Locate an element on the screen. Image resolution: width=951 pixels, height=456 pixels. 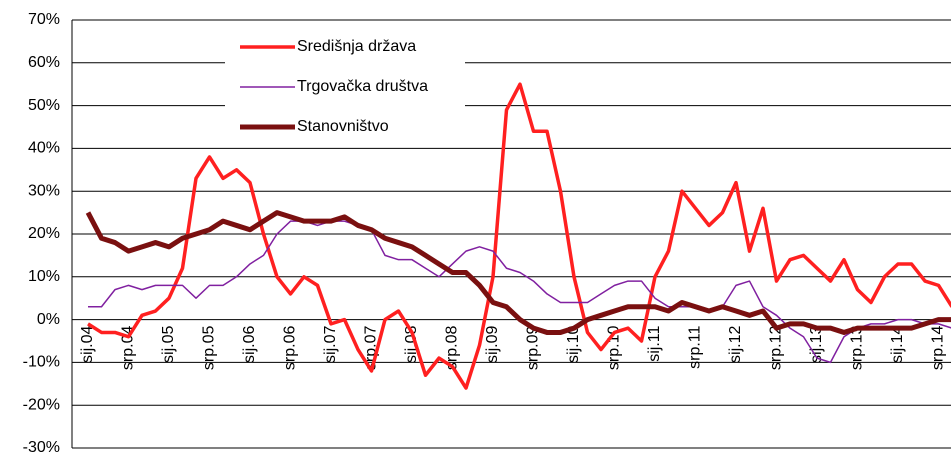
x-tick-label: srp.14 is located at coordinates (938, 347).